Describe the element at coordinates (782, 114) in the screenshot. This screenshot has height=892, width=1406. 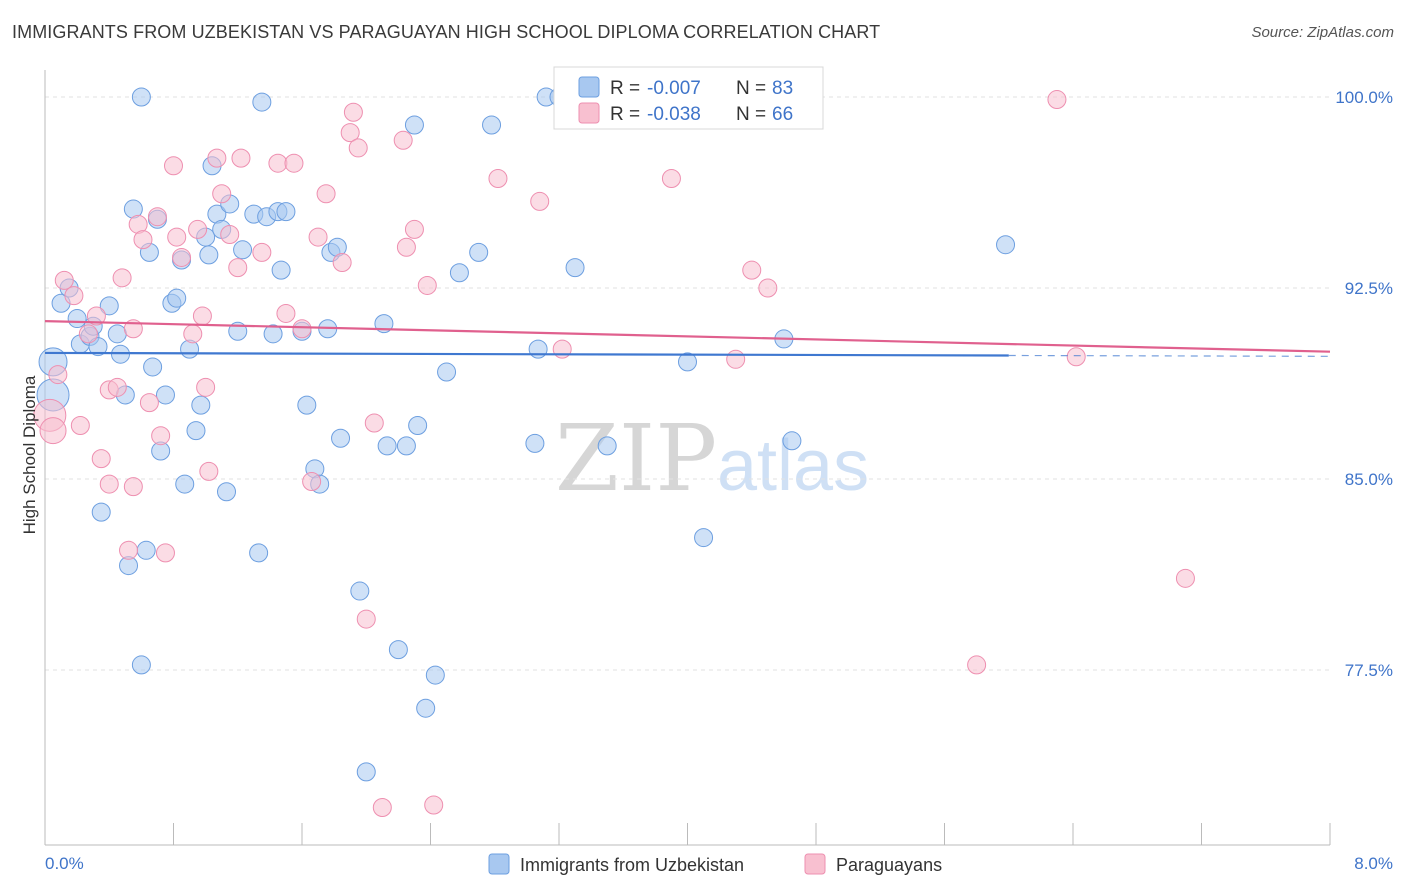
I see `legend-n-value-2: 66` at that location.